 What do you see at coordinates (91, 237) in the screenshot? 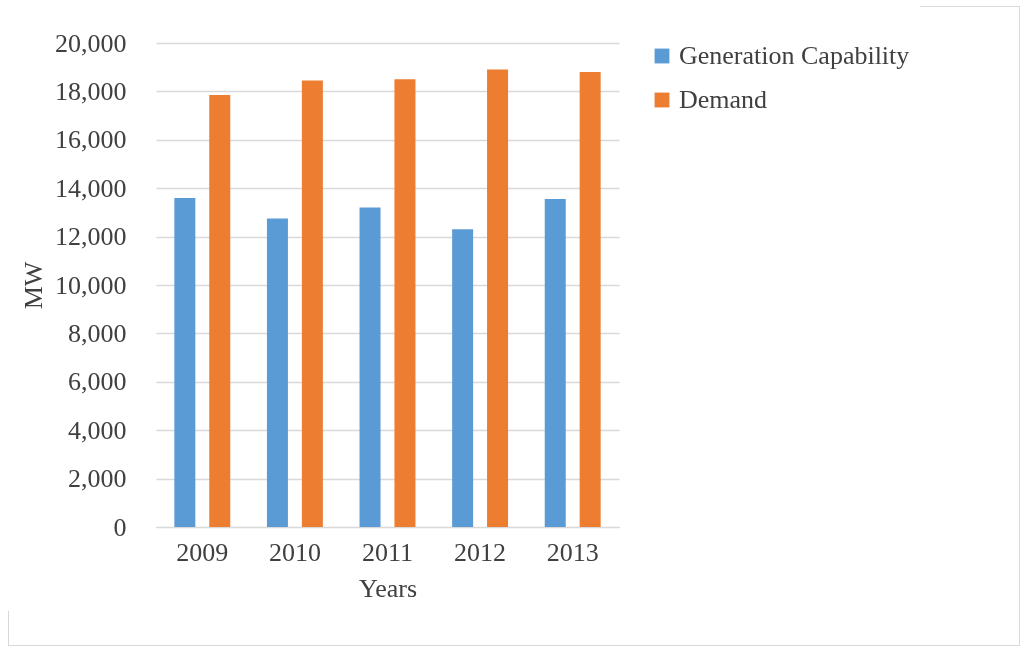
I see `y-tick-label: 12,000` at bounding box center [91, 237].